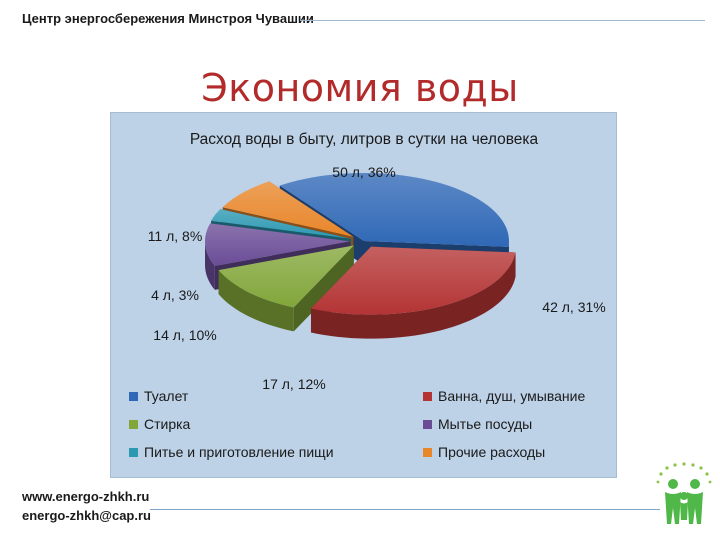 Image resolution: width=720 pixels, height=540 pixels. I want to click on legend-item: Ванна, душ, умывание, so click(504, 396).